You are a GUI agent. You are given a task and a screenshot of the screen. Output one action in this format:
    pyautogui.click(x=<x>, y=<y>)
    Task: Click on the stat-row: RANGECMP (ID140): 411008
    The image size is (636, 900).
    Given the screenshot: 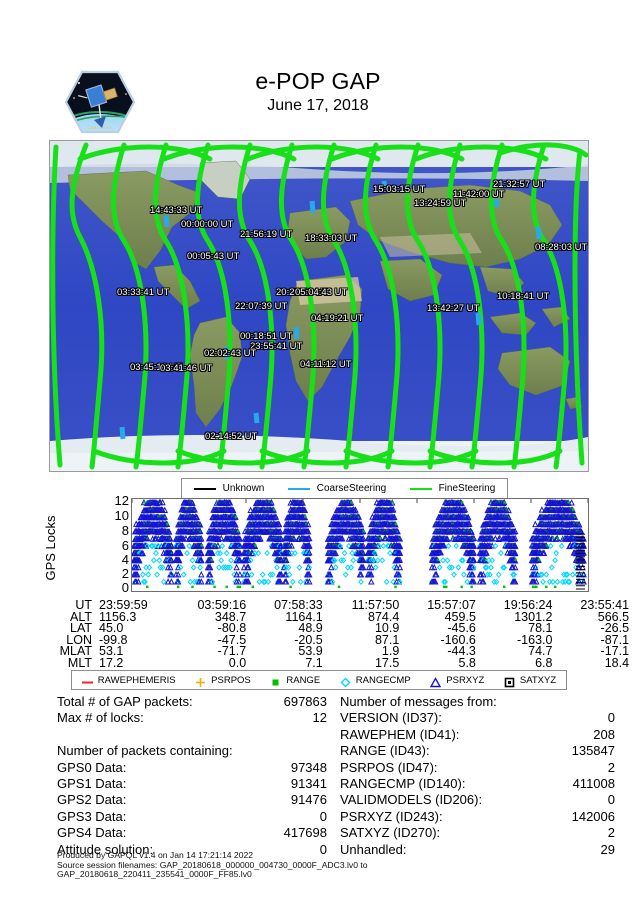 What is the action you would take?
    pyautogui.click(x=477, y=784)
    